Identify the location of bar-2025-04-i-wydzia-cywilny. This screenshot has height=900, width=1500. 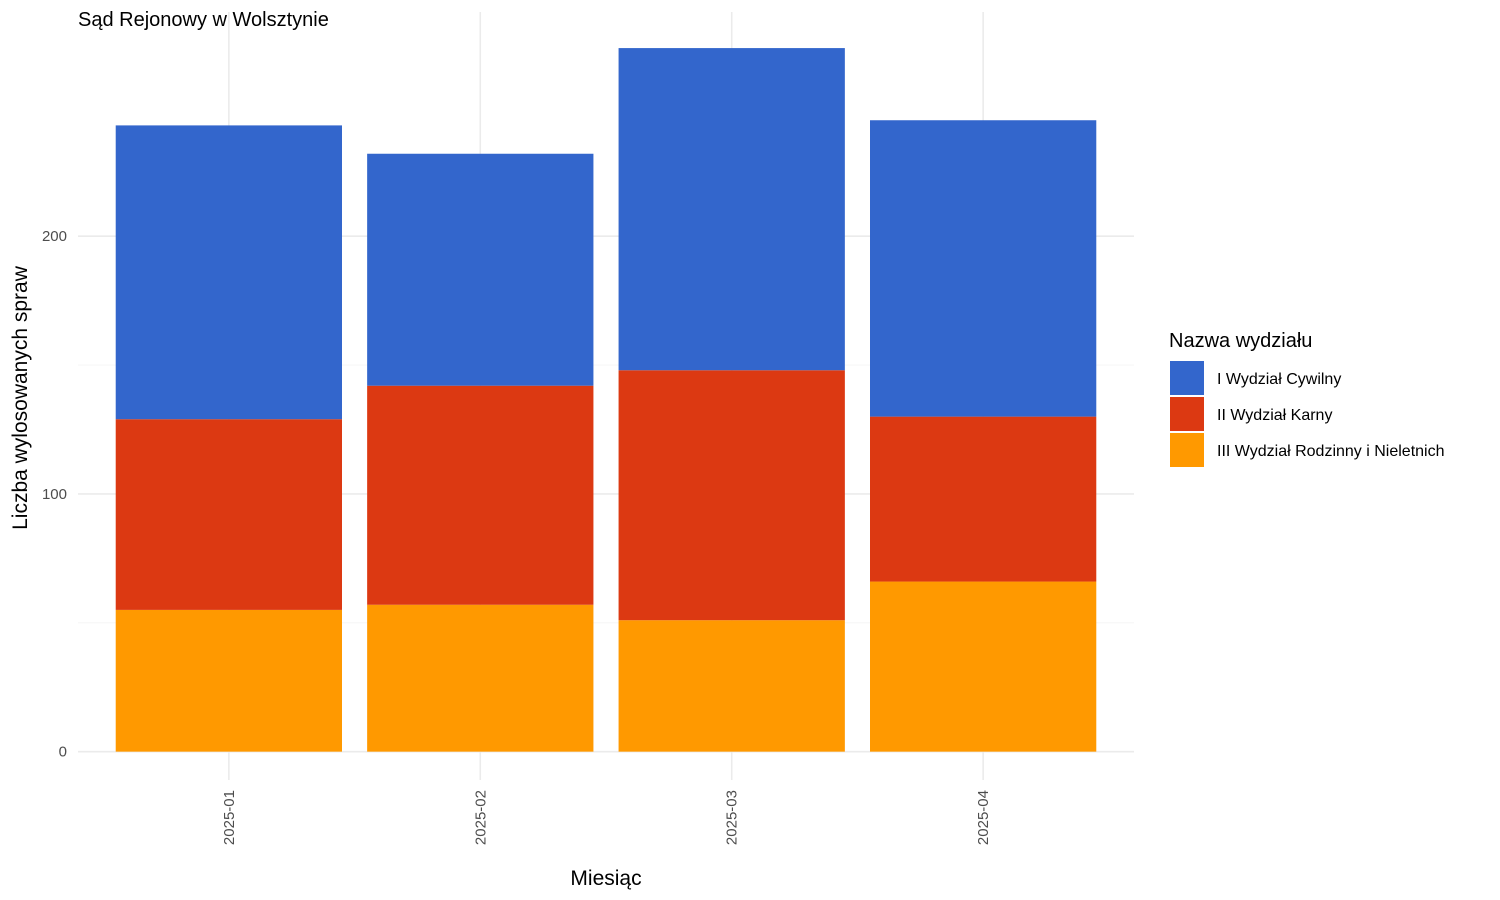
(983, 268).